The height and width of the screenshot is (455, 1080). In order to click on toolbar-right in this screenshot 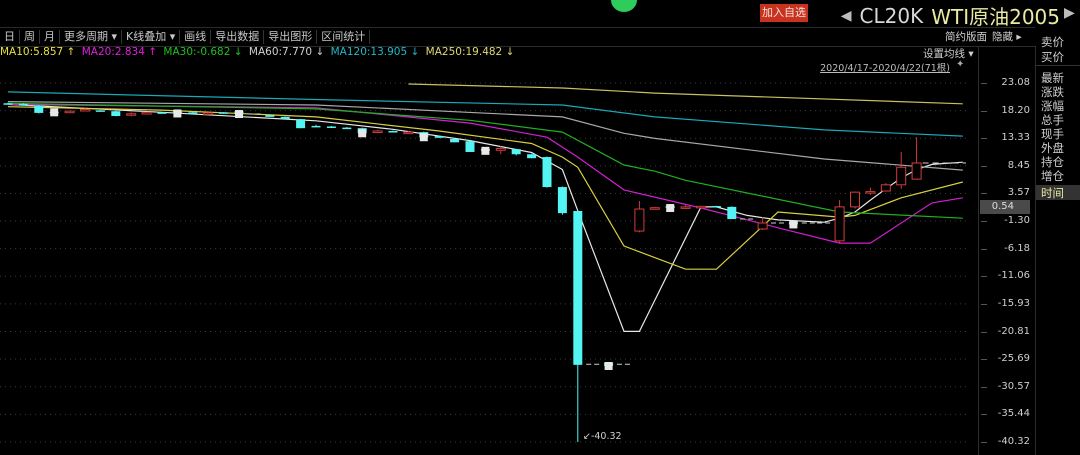, I will do `click(987, 37)`.